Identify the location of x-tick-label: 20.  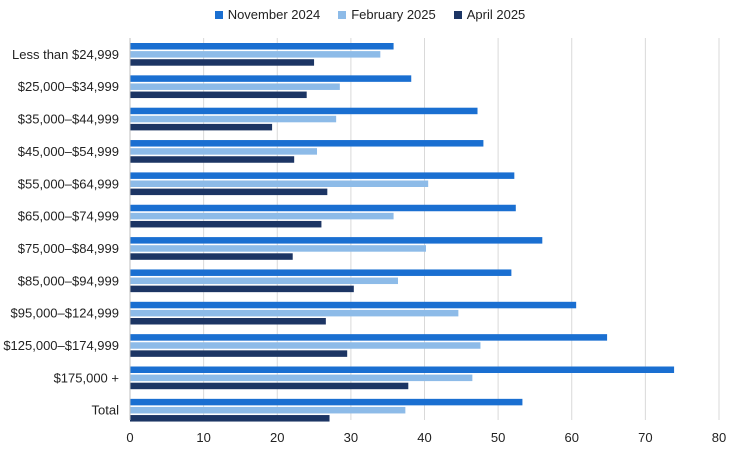
(277, 437).